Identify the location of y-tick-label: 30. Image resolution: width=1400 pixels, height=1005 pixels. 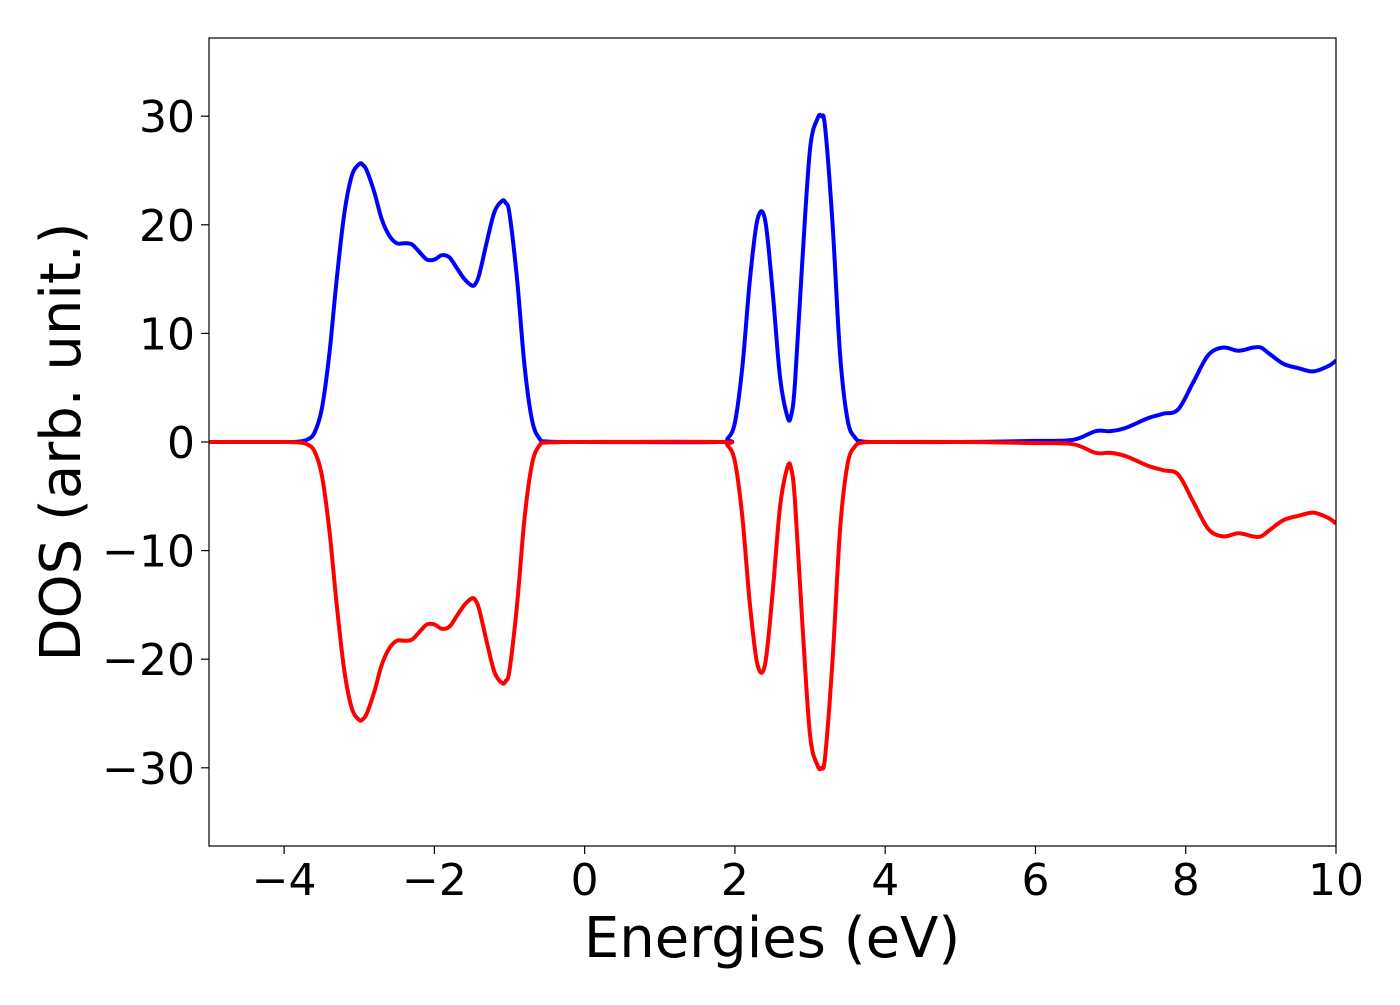
(167, 117).